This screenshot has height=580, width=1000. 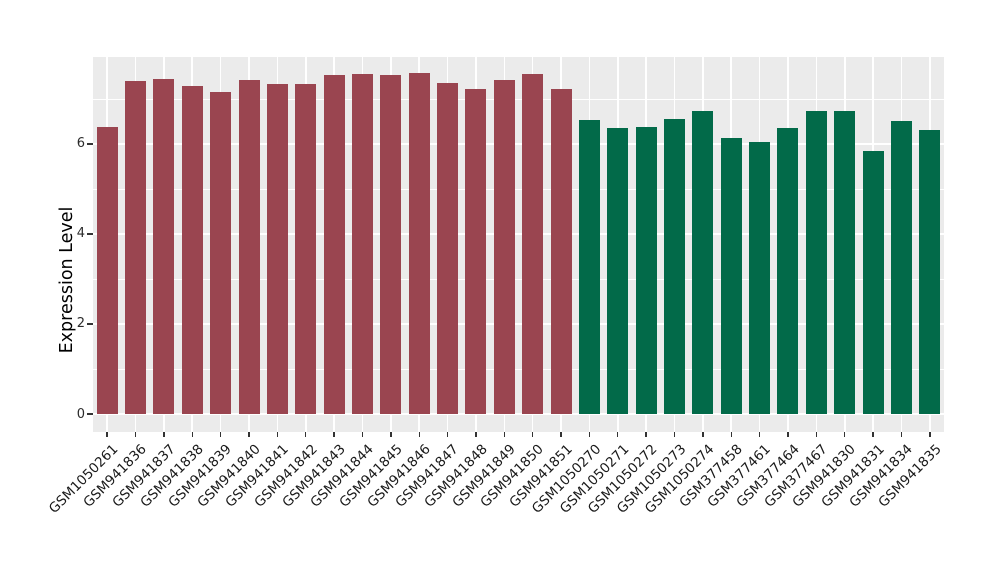 I want to click on bar-GSM941839, so click(x=221, y=253).